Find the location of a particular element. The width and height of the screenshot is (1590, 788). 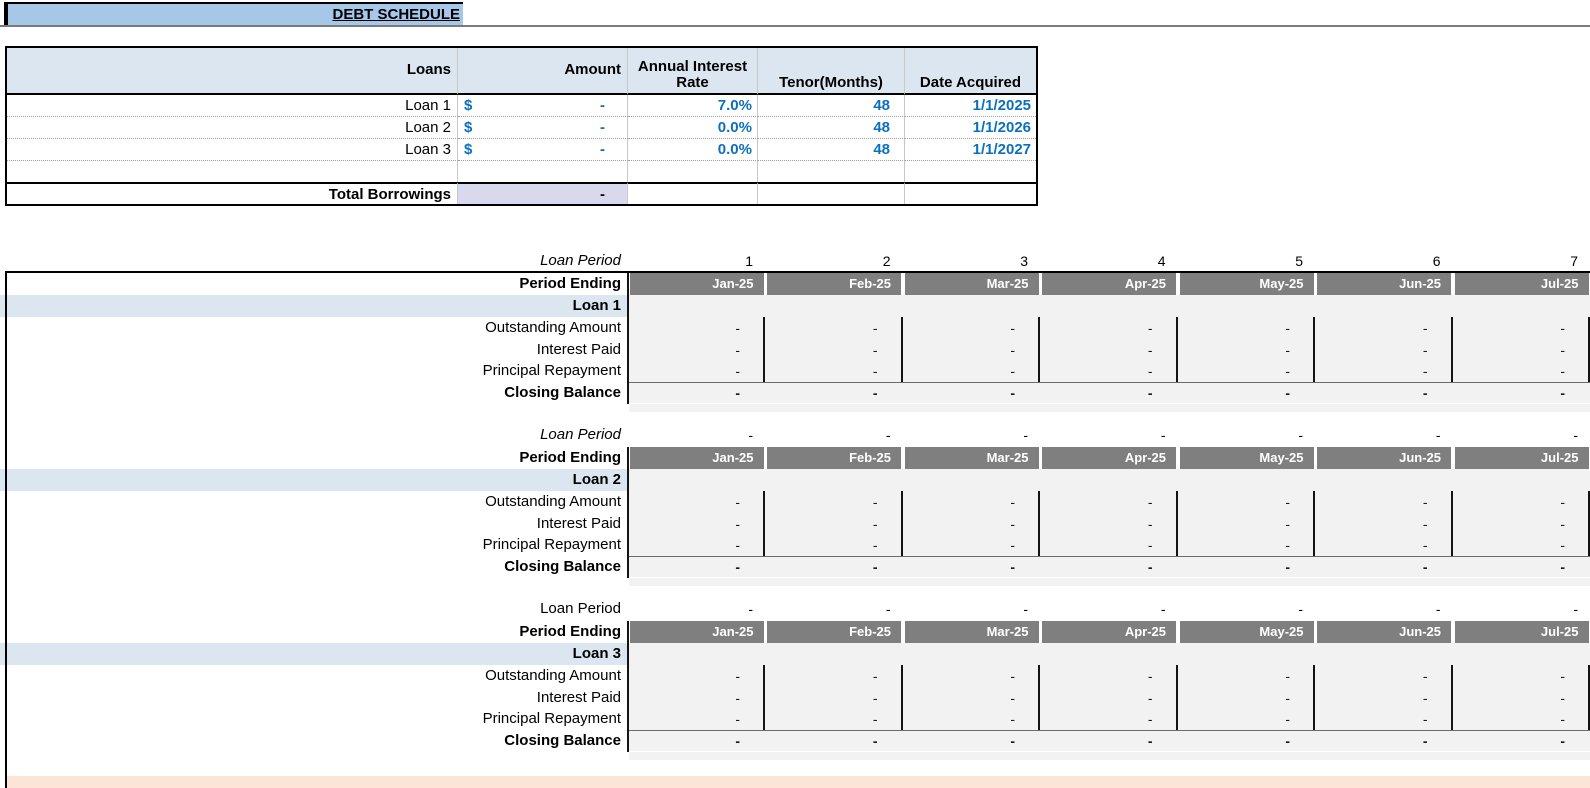

period-ending-month-cell: May-25 is located at coordinates (1246, 458).